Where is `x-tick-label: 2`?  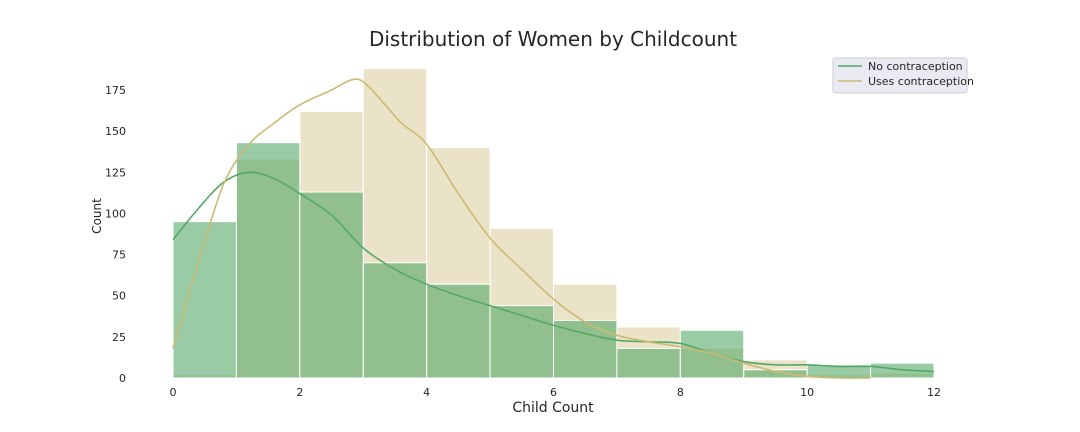 x-tick-label: 2 is located at coordinates (299, 392).